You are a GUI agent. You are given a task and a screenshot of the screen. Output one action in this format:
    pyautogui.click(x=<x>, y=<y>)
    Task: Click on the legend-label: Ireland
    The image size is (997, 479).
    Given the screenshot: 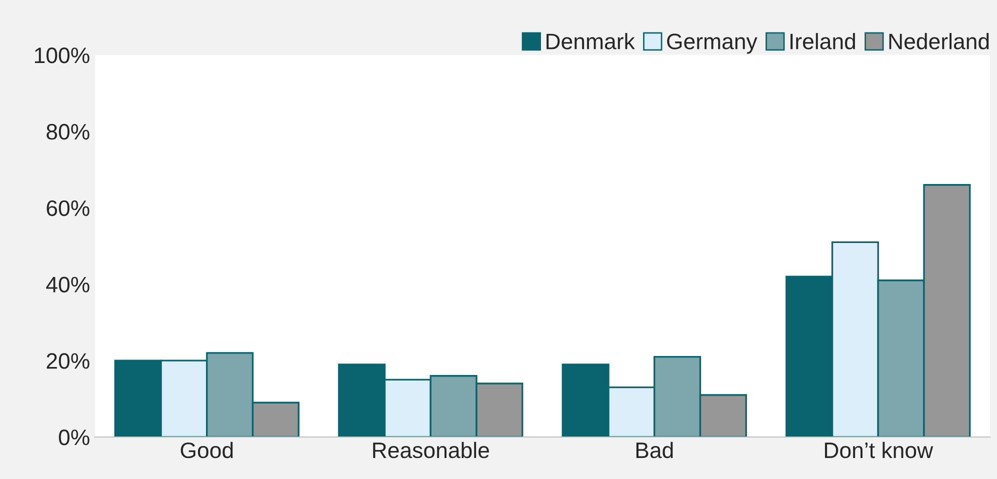 What is the action you would take?
    pyautogui.click(x=822, y=41)
    